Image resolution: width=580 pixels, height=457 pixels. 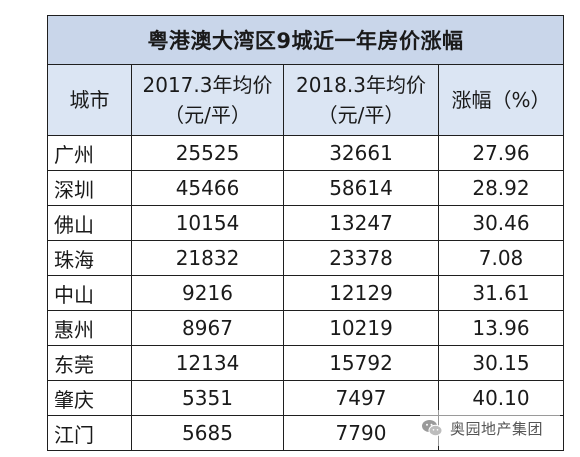 What do you see at coordinates (432, 428) in the screenshot?
I see `wechat-icon` at bounding box center [432, 428].